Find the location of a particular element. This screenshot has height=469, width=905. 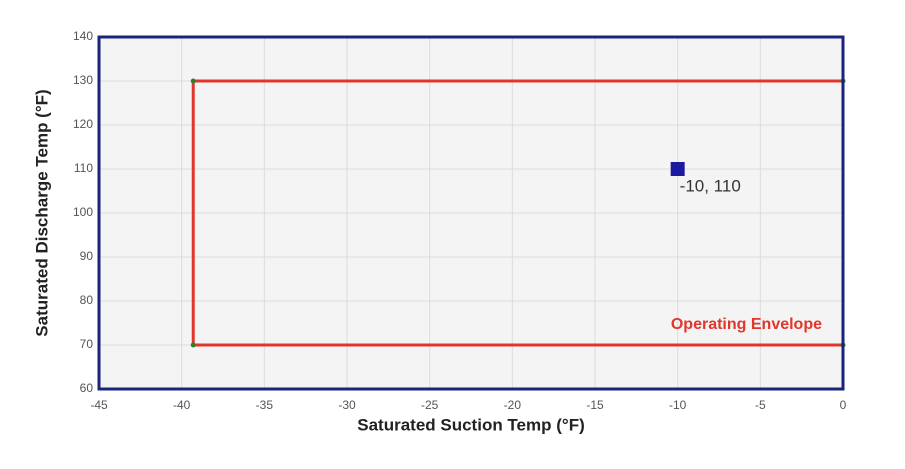

x-tick-label: -25 is located at coordinates (430, 405).